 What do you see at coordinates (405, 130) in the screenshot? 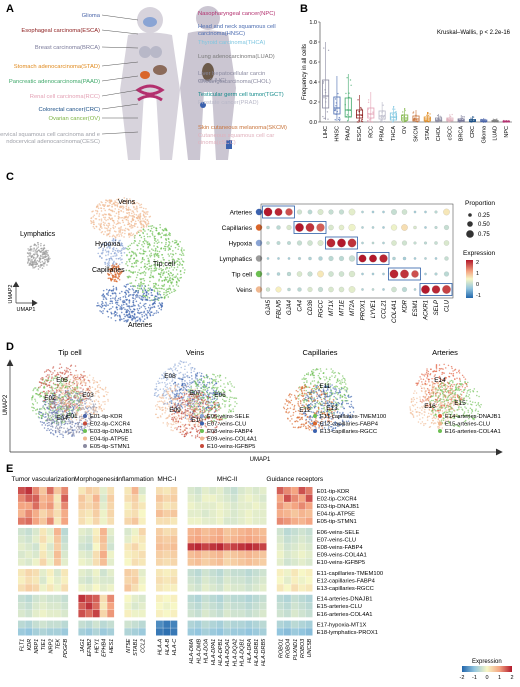
I see `category-label: OV` at bounding box center [405, 130].